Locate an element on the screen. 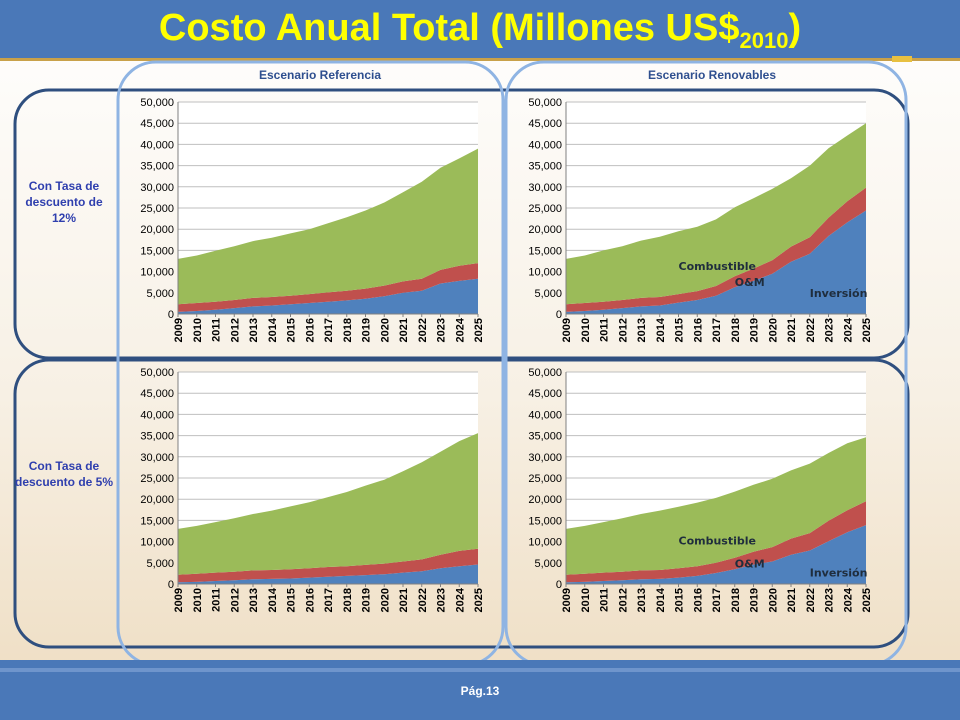  area-series-combustible is located at coordinates (716, 214).